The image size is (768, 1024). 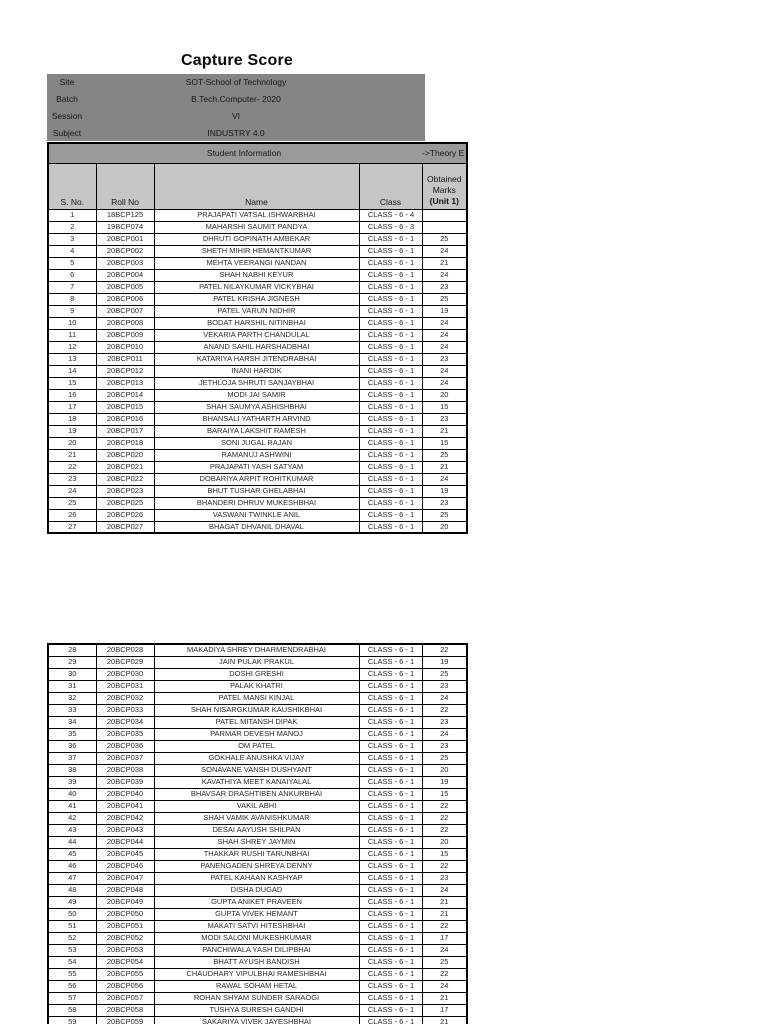 I want to click on sno-cell: 30, so click(x=72, y=674).